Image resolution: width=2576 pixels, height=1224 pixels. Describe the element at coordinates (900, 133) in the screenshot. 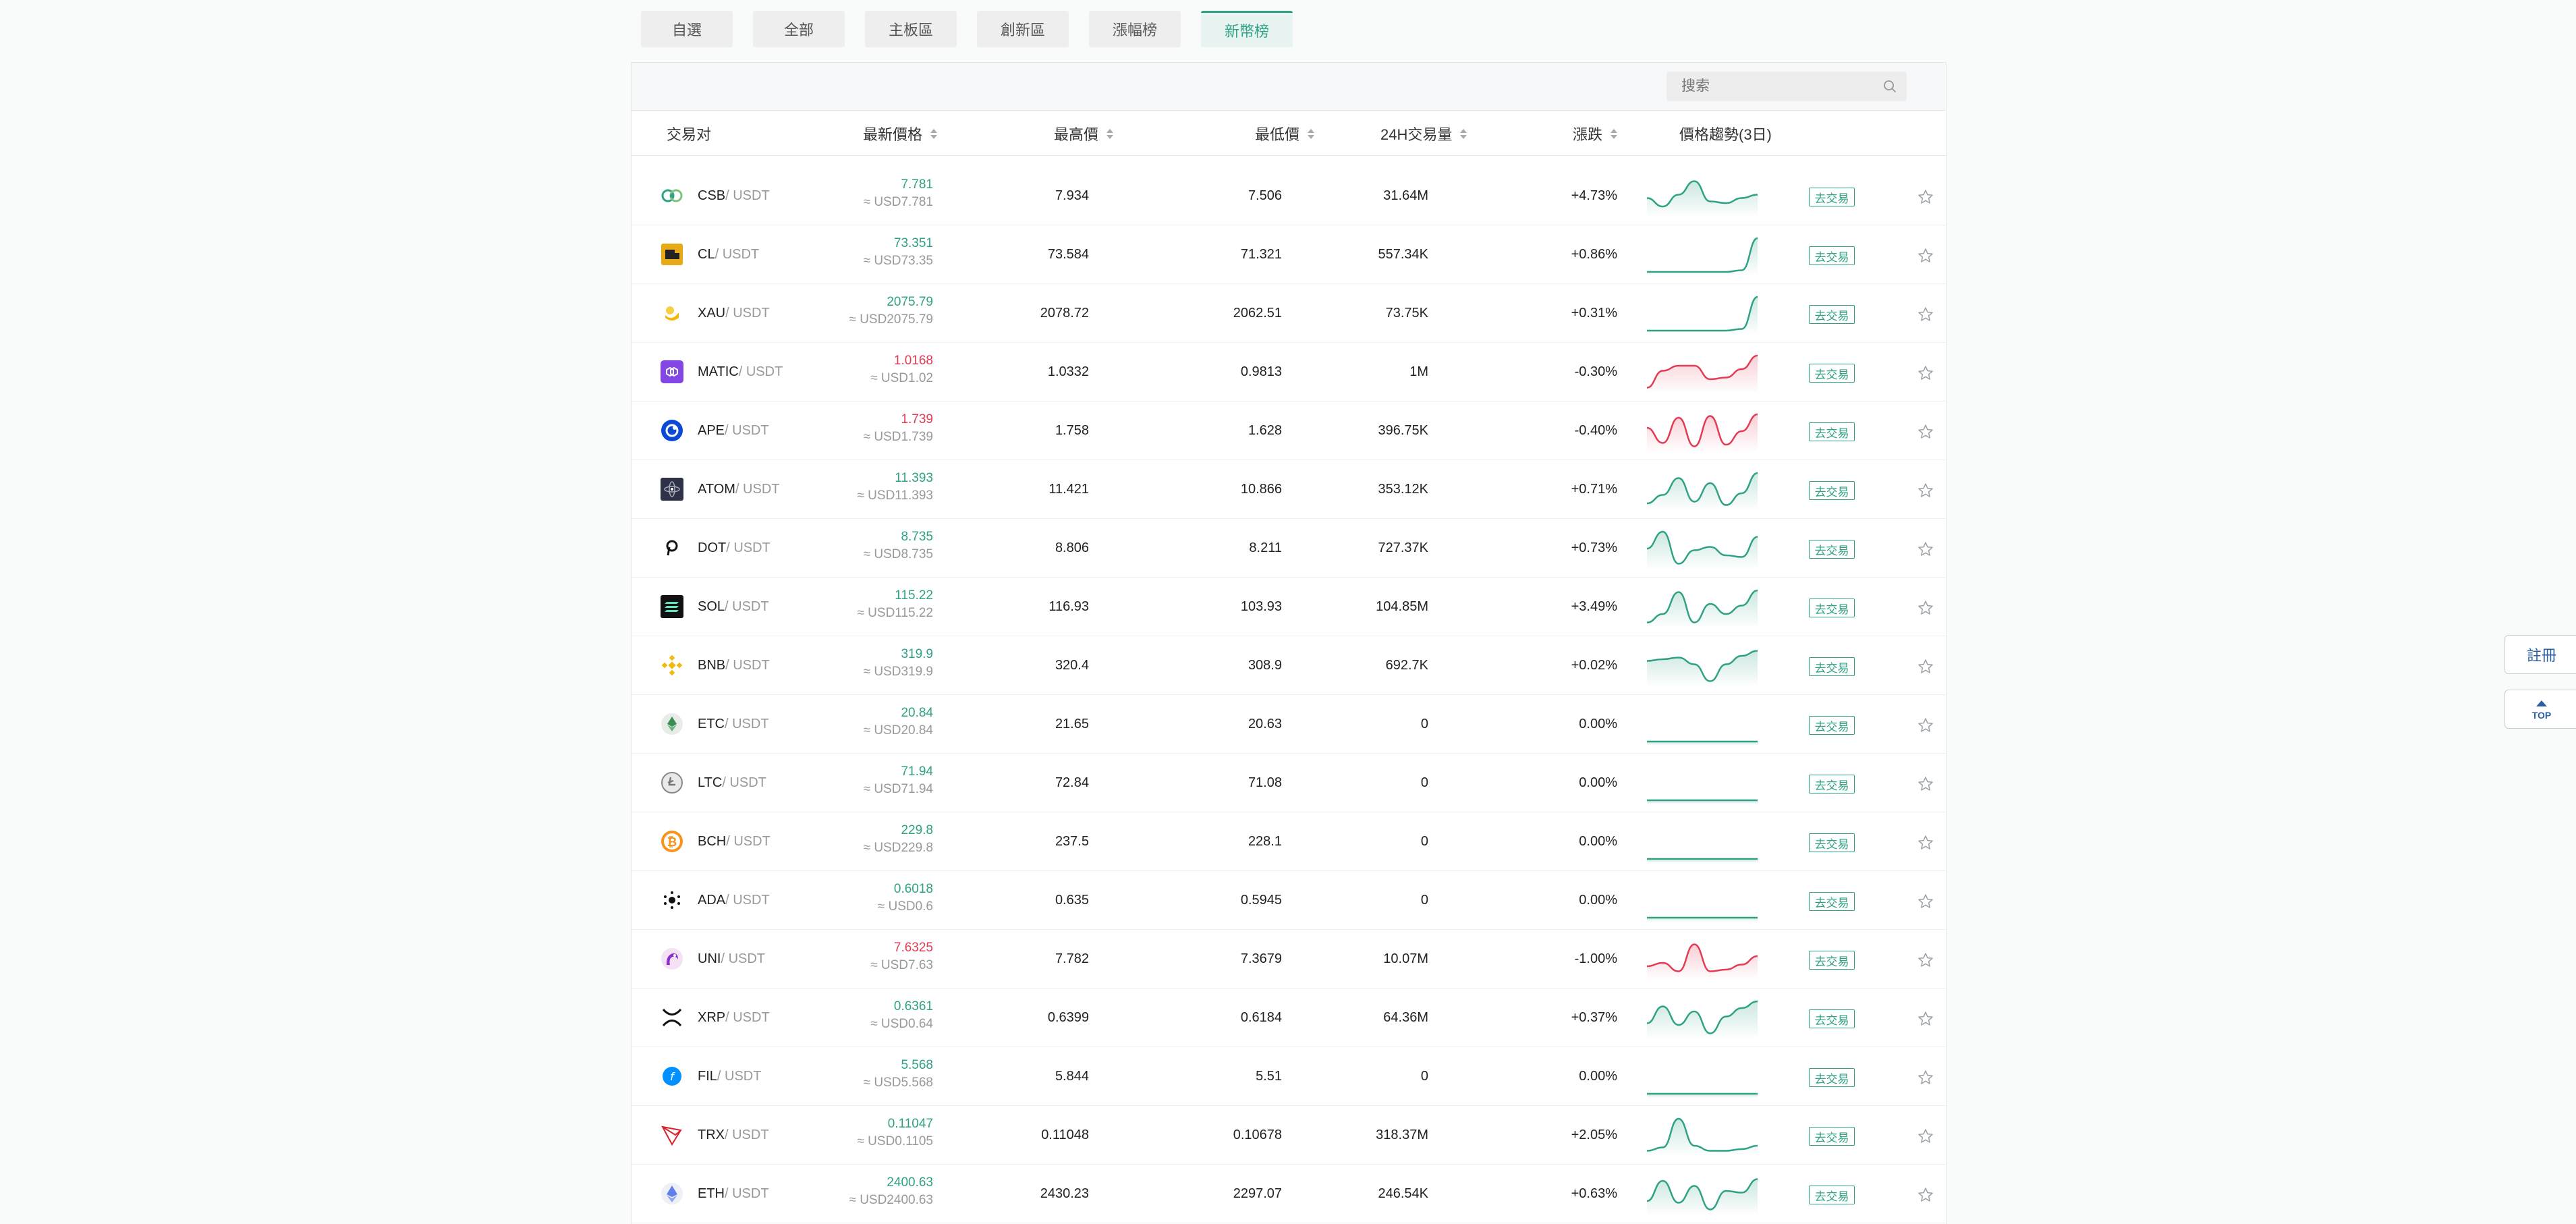

I see `header-last-price: 最新價格` at that location.